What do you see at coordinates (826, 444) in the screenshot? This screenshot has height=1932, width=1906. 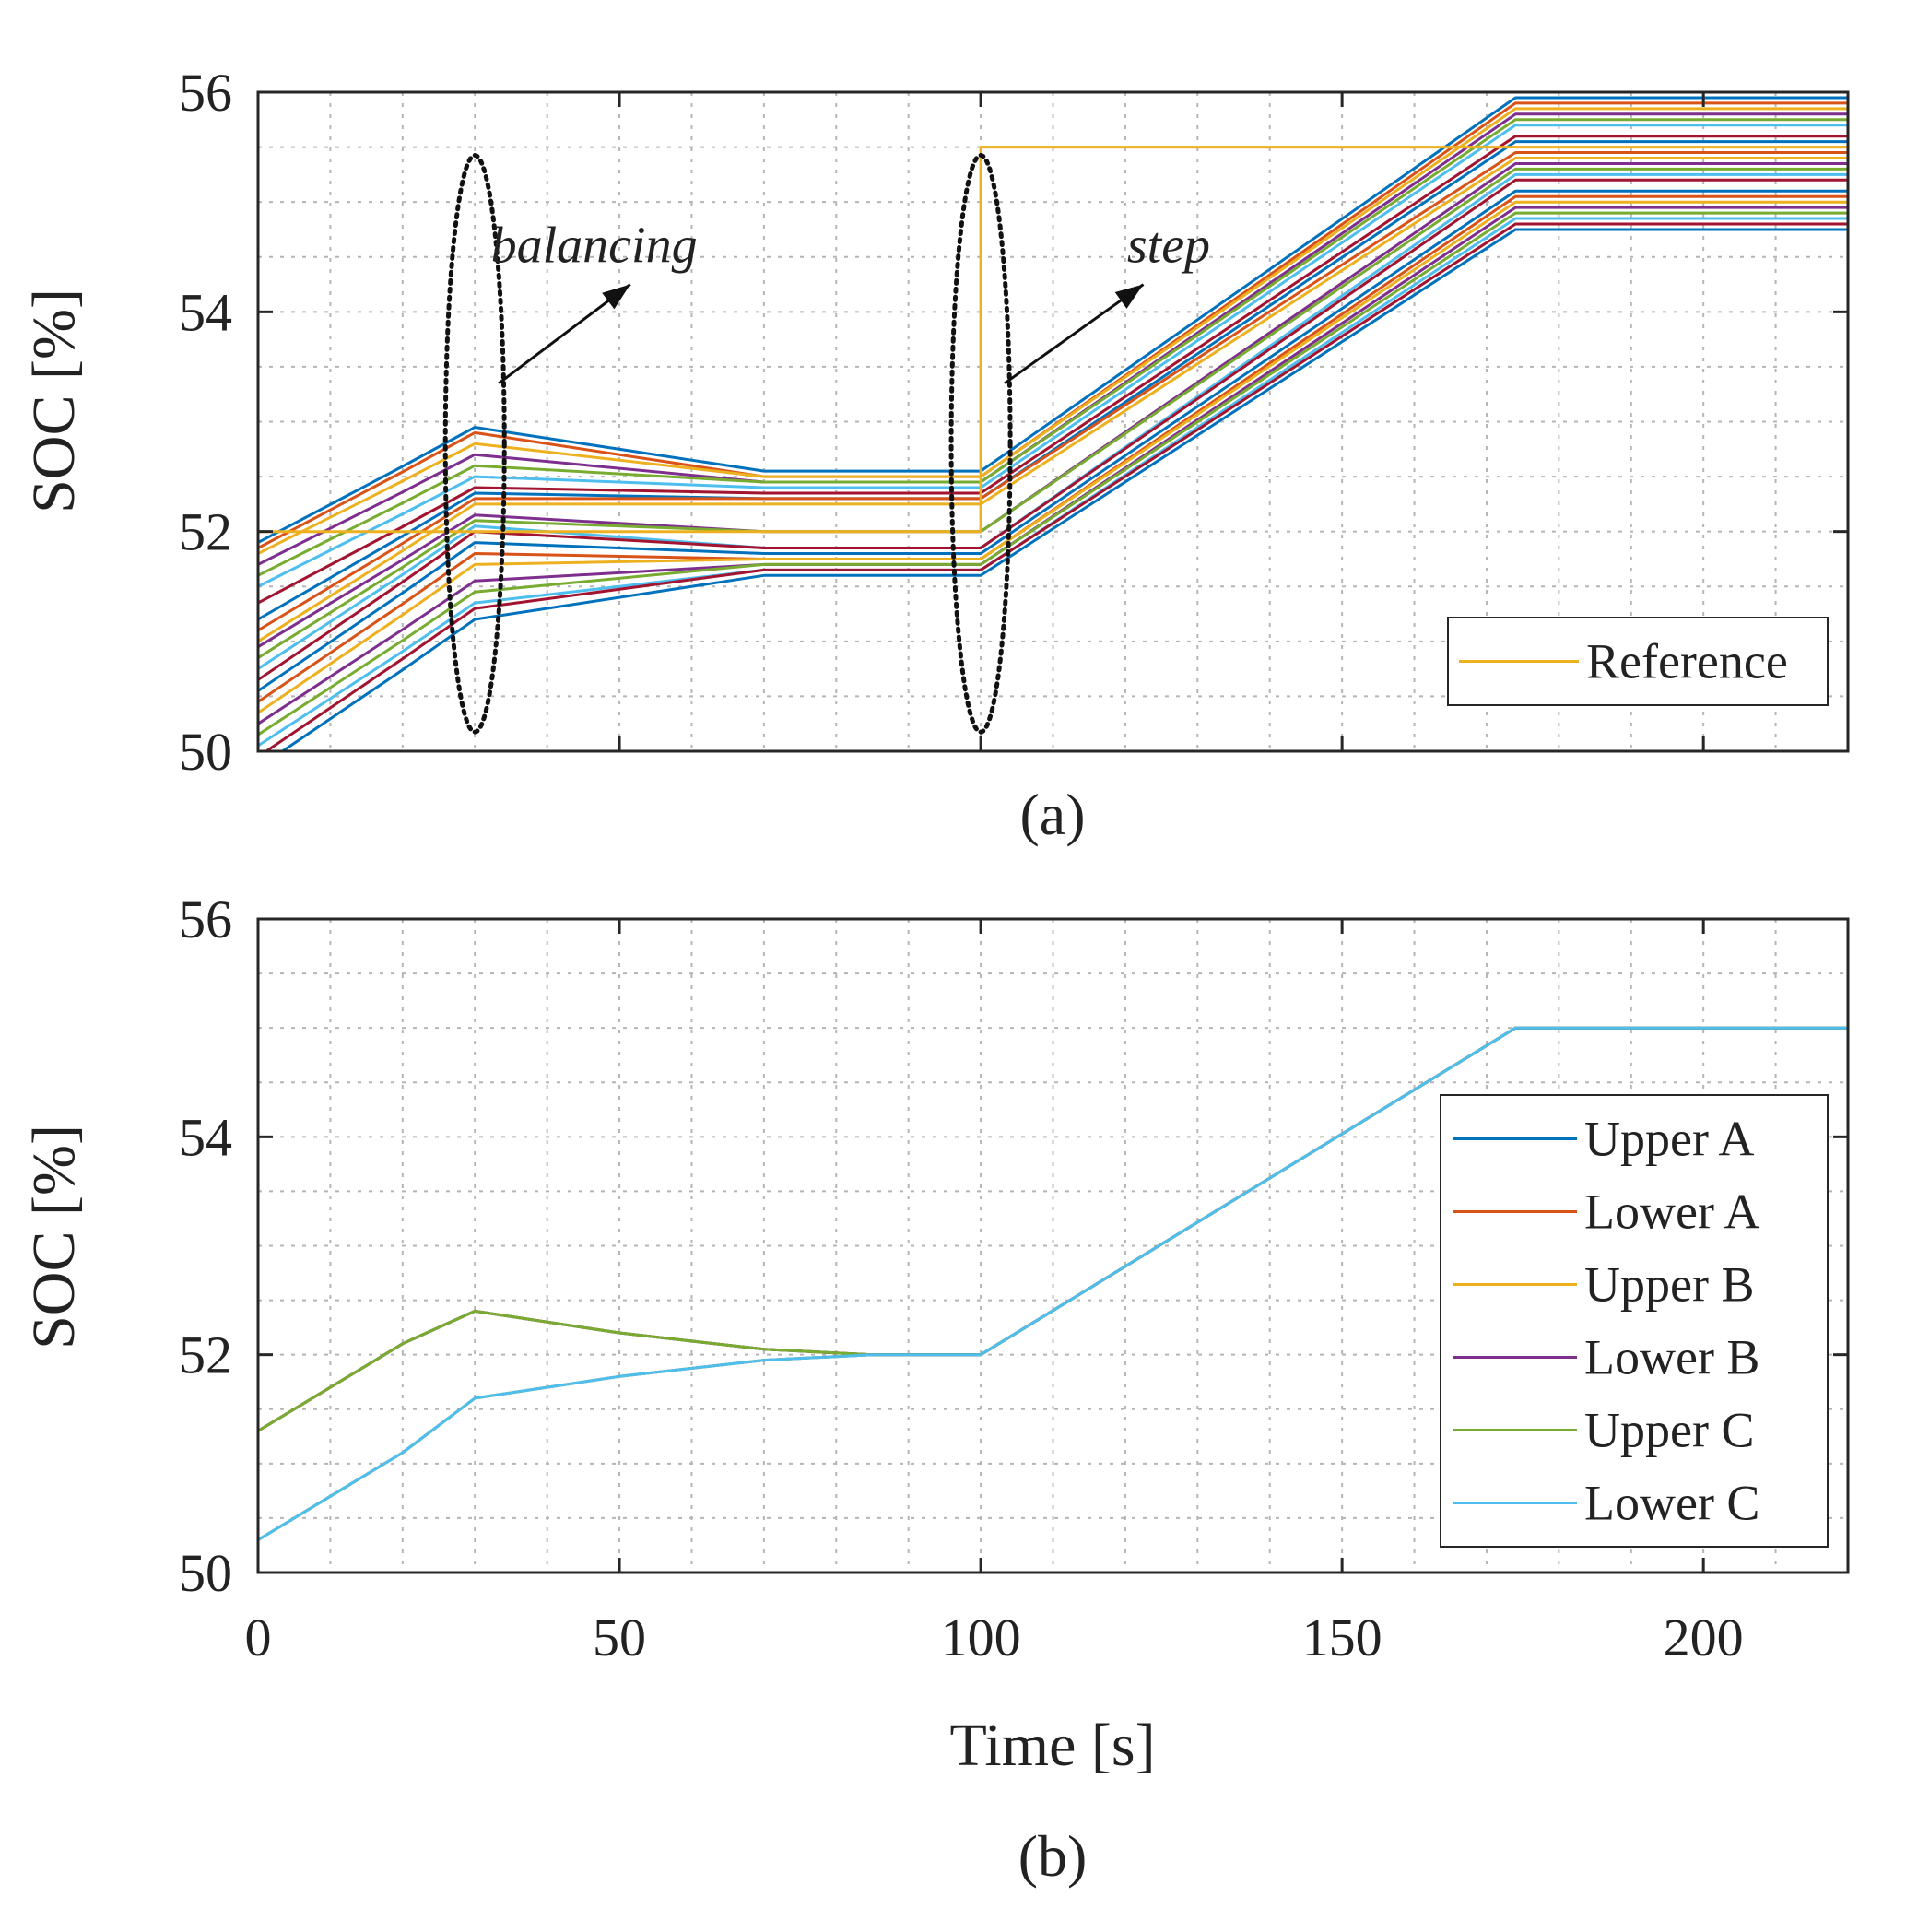 I see `panel-a-annotations: balancing step` at bounding box center [826, 444].